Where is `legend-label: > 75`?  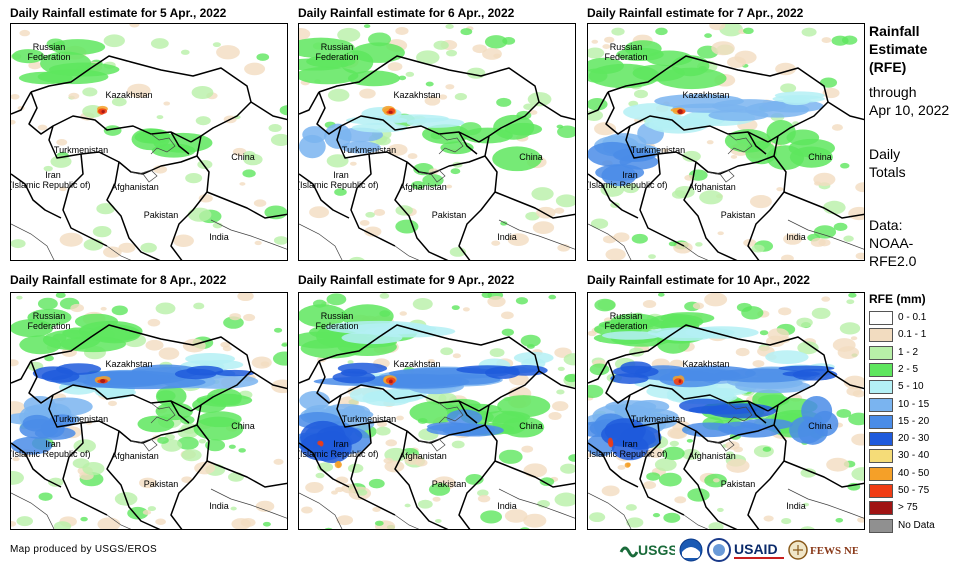 legend-label: > 75 is located at coordinates (908, 508).